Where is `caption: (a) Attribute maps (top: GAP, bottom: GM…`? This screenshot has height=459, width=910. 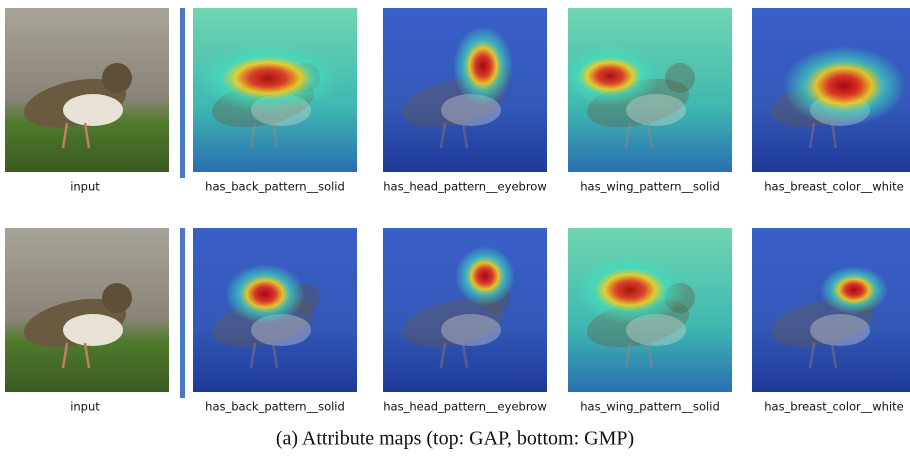
caption: (a) Attribute maps (top: GAP, bottom: GM… is located at coordinates (455, 439).